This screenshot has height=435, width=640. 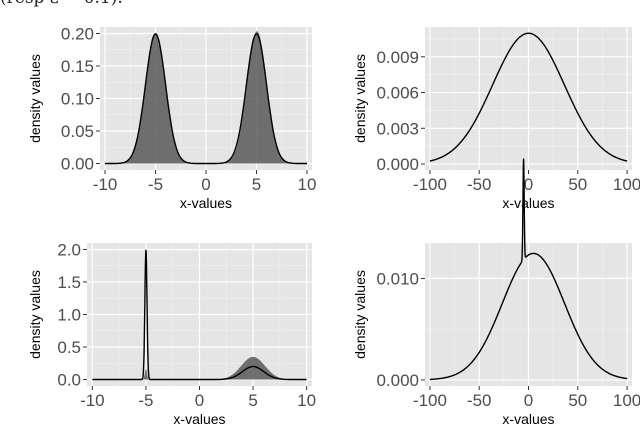 What do you see at coordinates (69, 315) in the screenshot?
I see `y-tick-label: 1.0` at bounding box center [69, 315].